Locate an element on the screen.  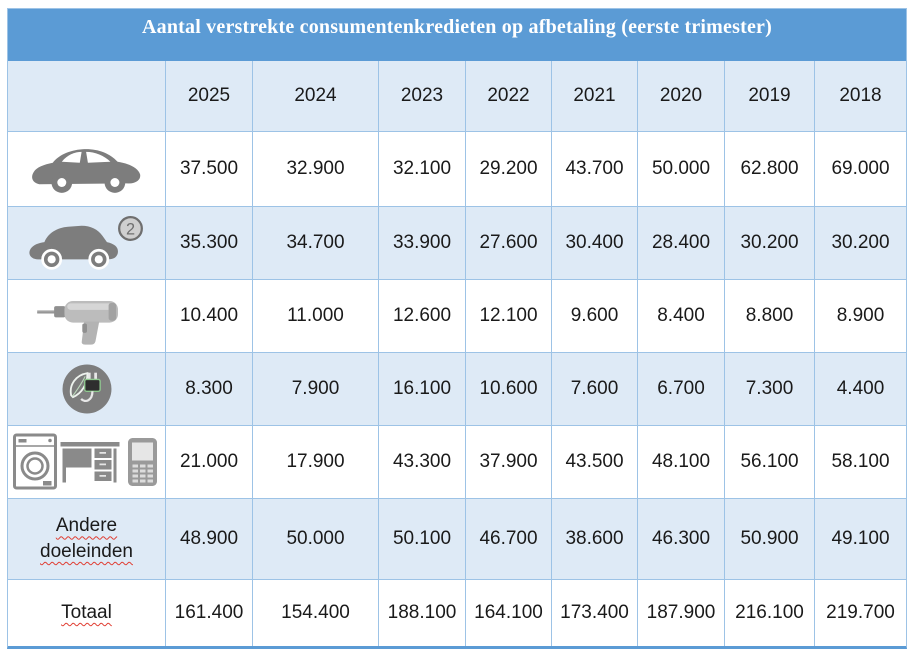
value-cell: 173.400 is located at coordinates (594, 613).